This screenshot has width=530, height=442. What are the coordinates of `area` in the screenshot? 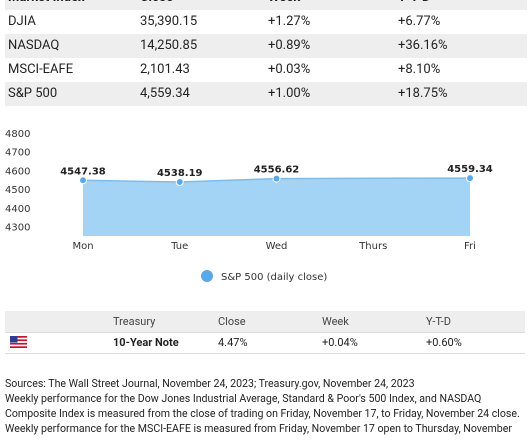 It's located at (276, 207).